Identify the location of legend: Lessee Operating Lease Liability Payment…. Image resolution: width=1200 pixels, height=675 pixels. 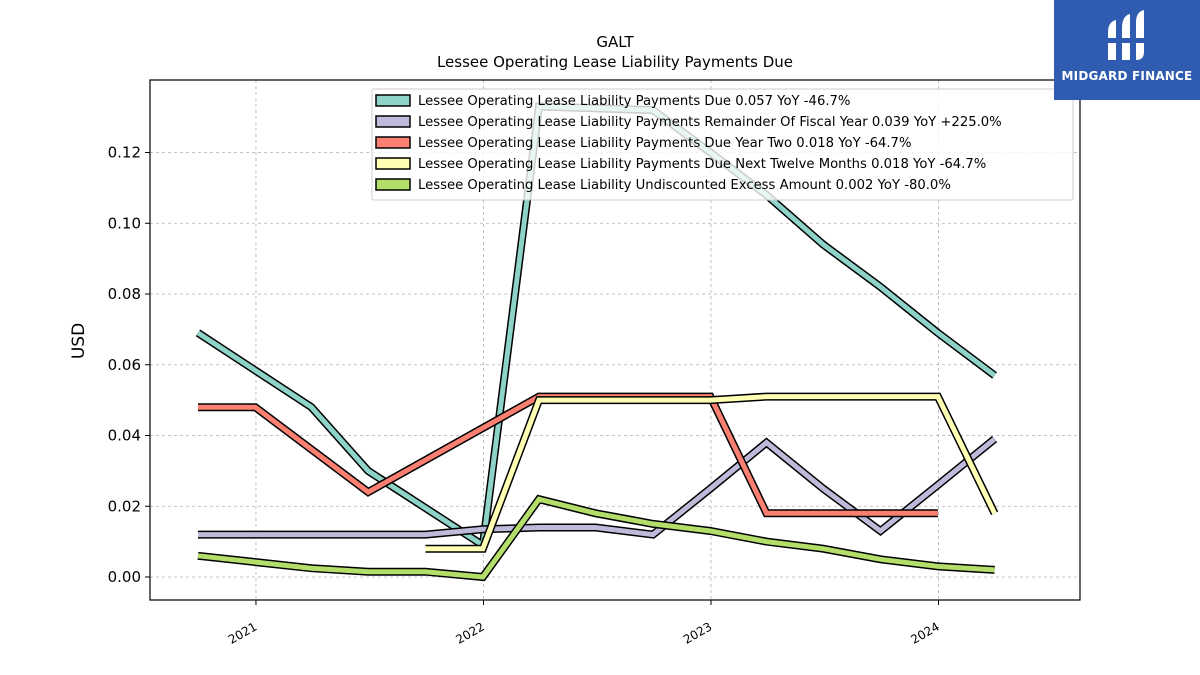
(722, 144).